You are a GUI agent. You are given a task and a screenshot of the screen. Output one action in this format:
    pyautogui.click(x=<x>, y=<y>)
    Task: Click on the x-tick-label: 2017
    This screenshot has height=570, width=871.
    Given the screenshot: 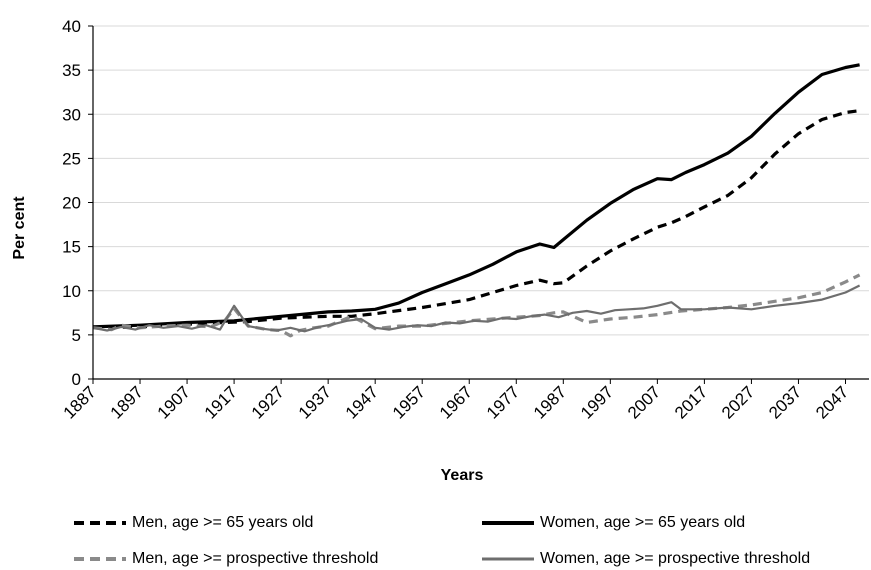 What is the action you would take?
    pyautogui.click(x=691, y=402)
    